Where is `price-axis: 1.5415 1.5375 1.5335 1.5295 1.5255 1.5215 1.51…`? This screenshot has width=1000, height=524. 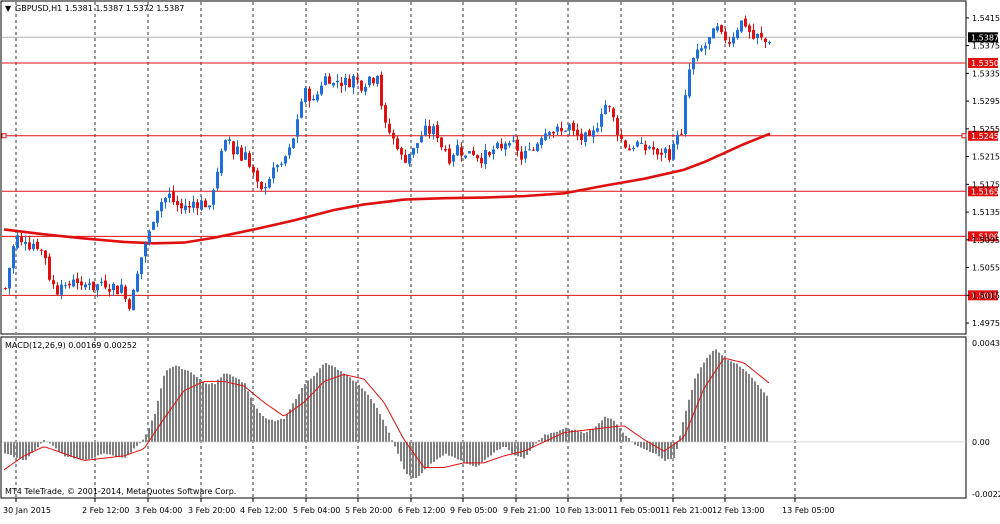 price-axis: 1.5415 1.5375 1.5335 1.5295 1.5255 1.5215 1.51… is located at coordinates (983, 171).